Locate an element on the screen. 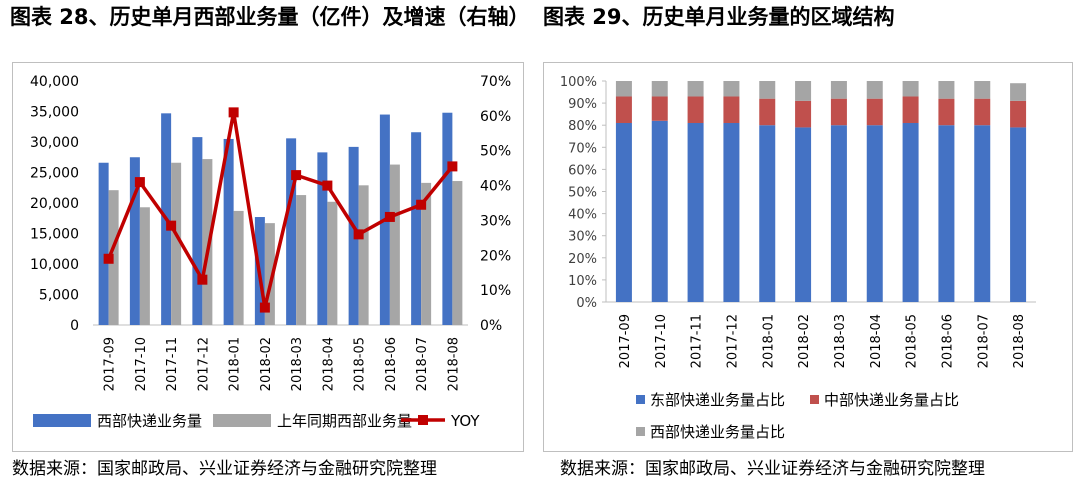 The image size is (1080, 484). legend-marker-yoy is located at coordinates (423, 420).